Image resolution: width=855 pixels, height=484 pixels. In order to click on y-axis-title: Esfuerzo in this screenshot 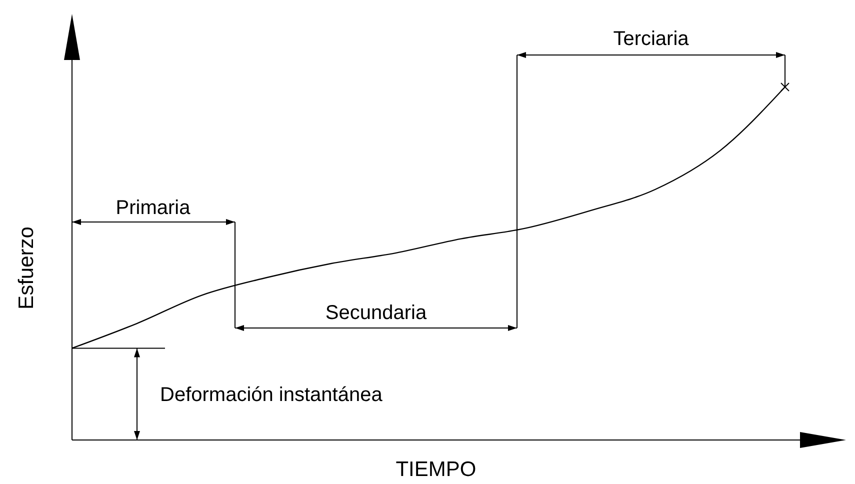, I will do `click(26, 268)`.